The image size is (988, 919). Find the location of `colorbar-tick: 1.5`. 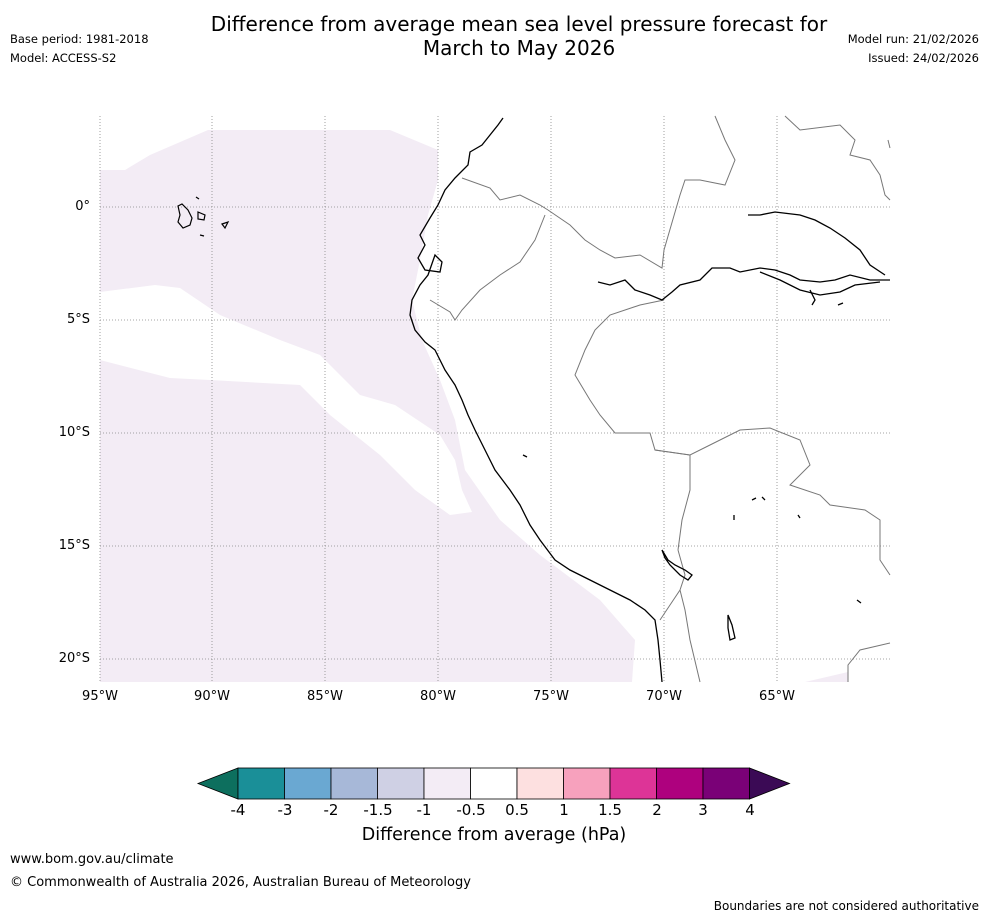

colorbar-tick: 1.5 is located at coordinates (610, 810).